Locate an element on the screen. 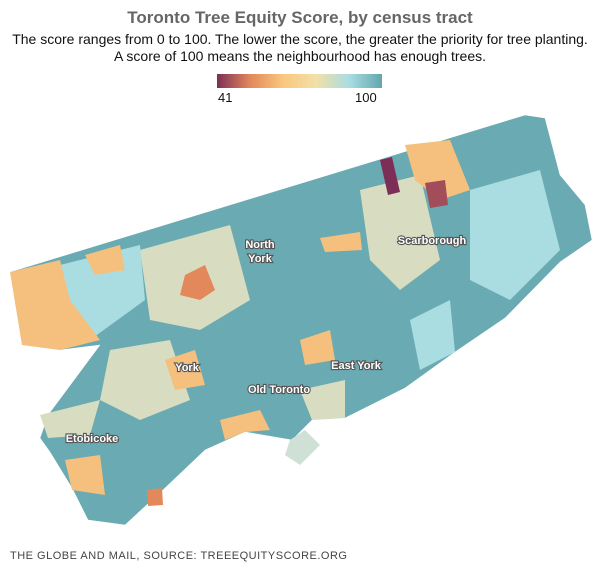  legend-color-scale is located at coordinates (299, 81).